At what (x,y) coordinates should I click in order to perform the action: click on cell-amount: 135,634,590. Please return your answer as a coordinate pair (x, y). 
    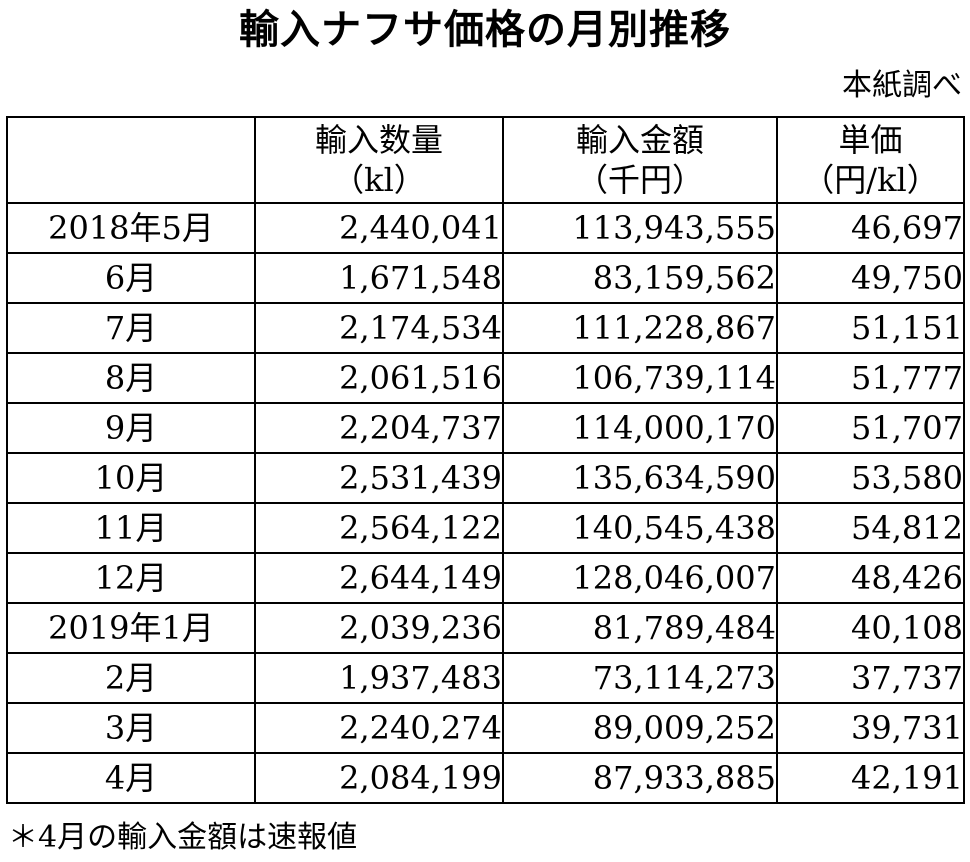
    Looking at the image, I should click on (640, 478).